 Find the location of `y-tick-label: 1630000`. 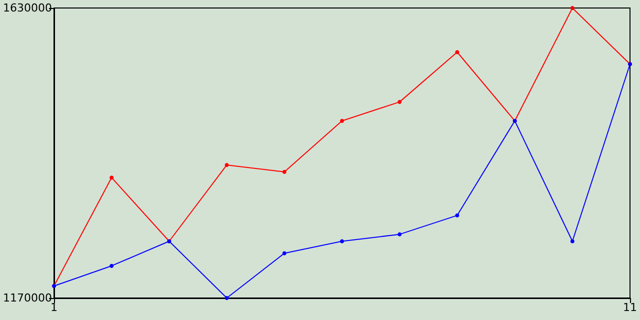

y-tick-label: 1630000 is located at coordinates (27, 8).